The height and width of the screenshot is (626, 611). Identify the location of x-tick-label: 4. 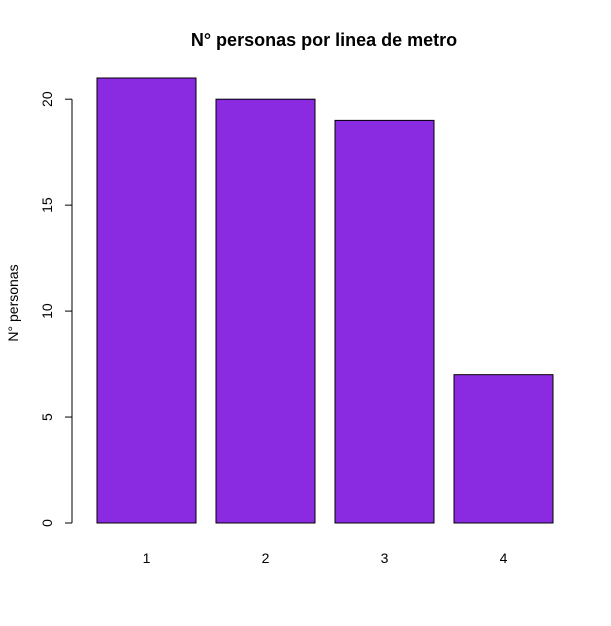
(504, 558).